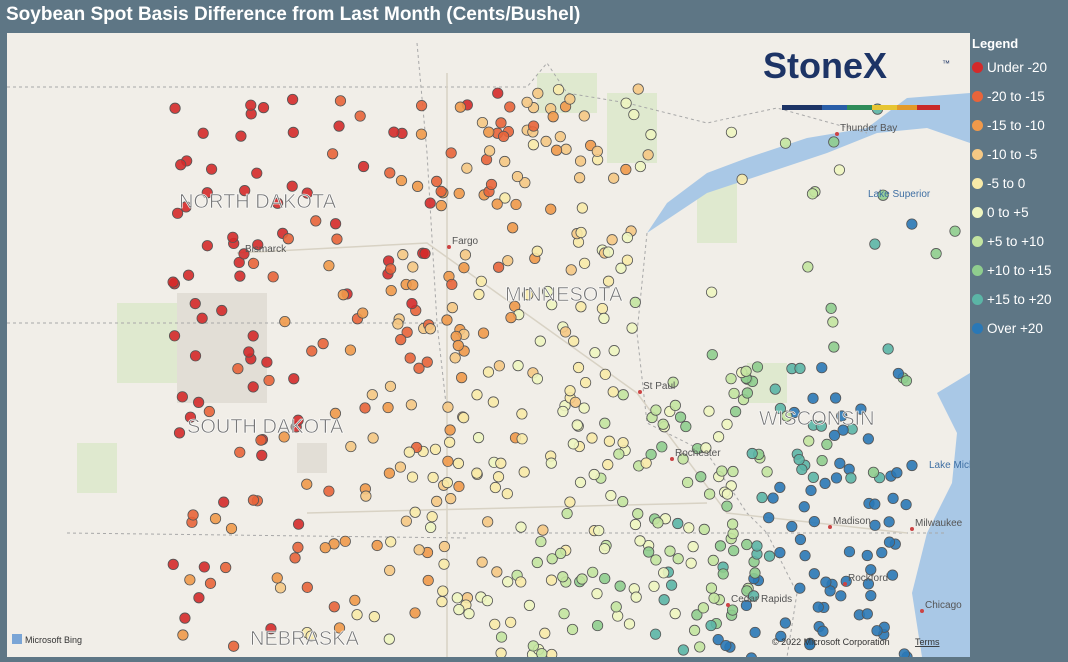  I want to click on legend-item: +15 to +20, so click(1012, 299).